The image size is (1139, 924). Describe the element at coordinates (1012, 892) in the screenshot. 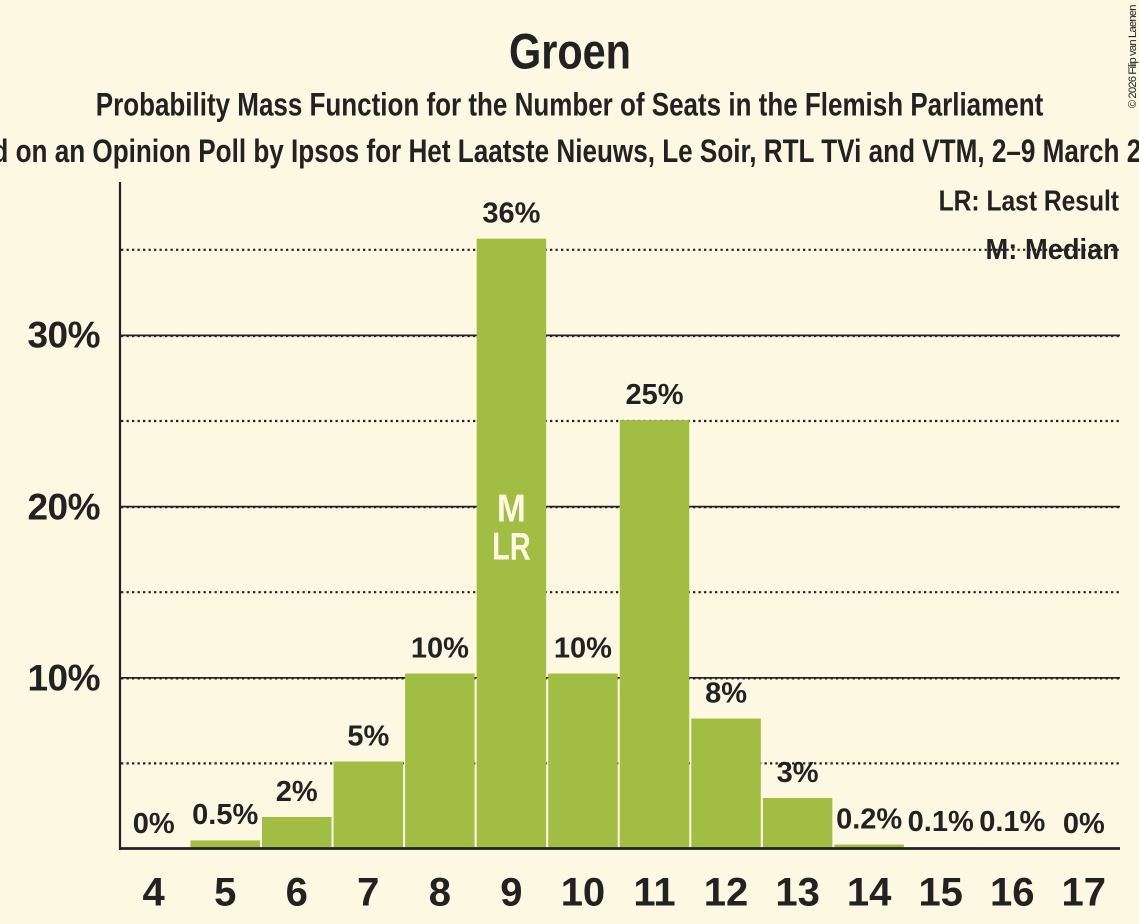

I see `svg-text: 16` at that location.